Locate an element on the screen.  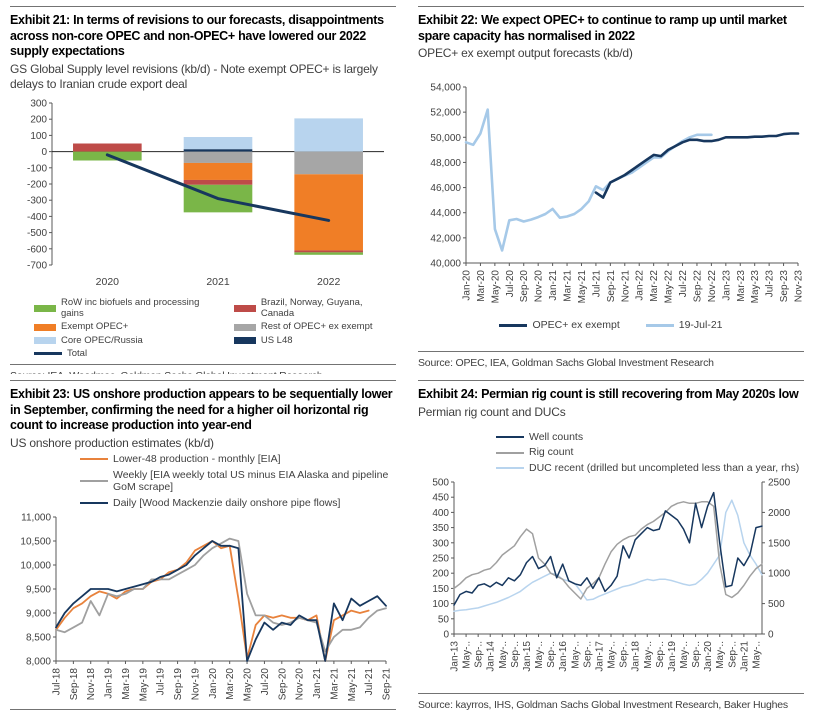
svg-text: 450 is located at coordinates (440, 498).